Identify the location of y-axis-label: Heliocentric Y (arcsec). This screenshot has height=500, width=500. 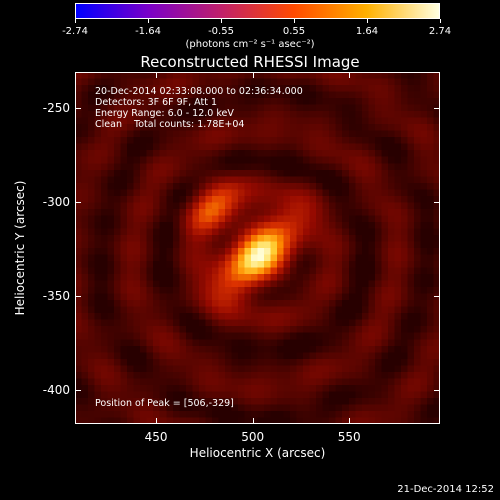
(20, 248).